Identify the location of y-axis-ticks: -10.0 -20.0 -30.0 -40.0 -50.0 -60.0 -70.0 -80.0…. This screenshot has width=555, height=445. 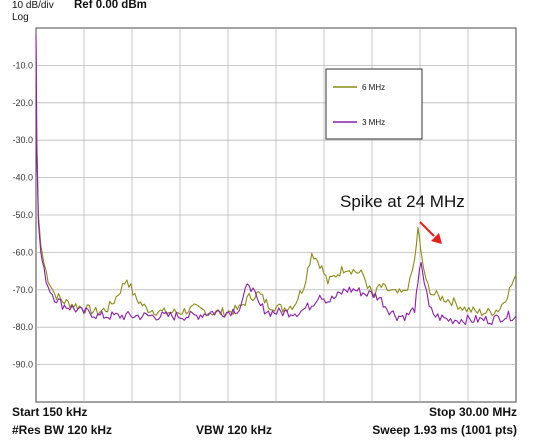
(22, 214).